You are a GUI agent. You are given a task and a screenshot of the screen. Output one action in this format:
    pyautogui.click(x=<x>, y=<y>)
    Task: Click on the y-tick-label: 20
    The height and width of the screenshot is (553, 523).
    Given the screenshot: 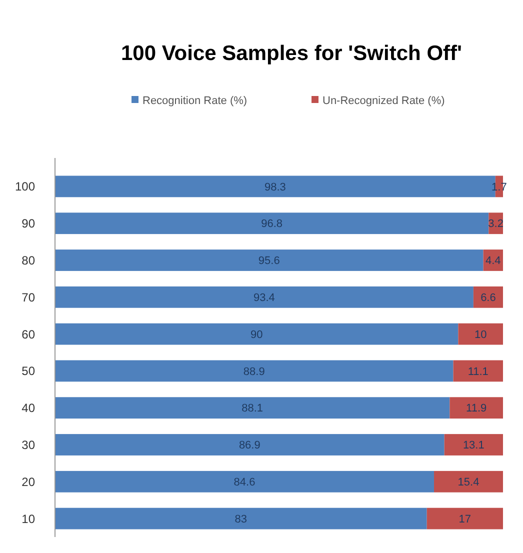 What is the action you would take?
    pyautogui.click(x=29, y=481)
    